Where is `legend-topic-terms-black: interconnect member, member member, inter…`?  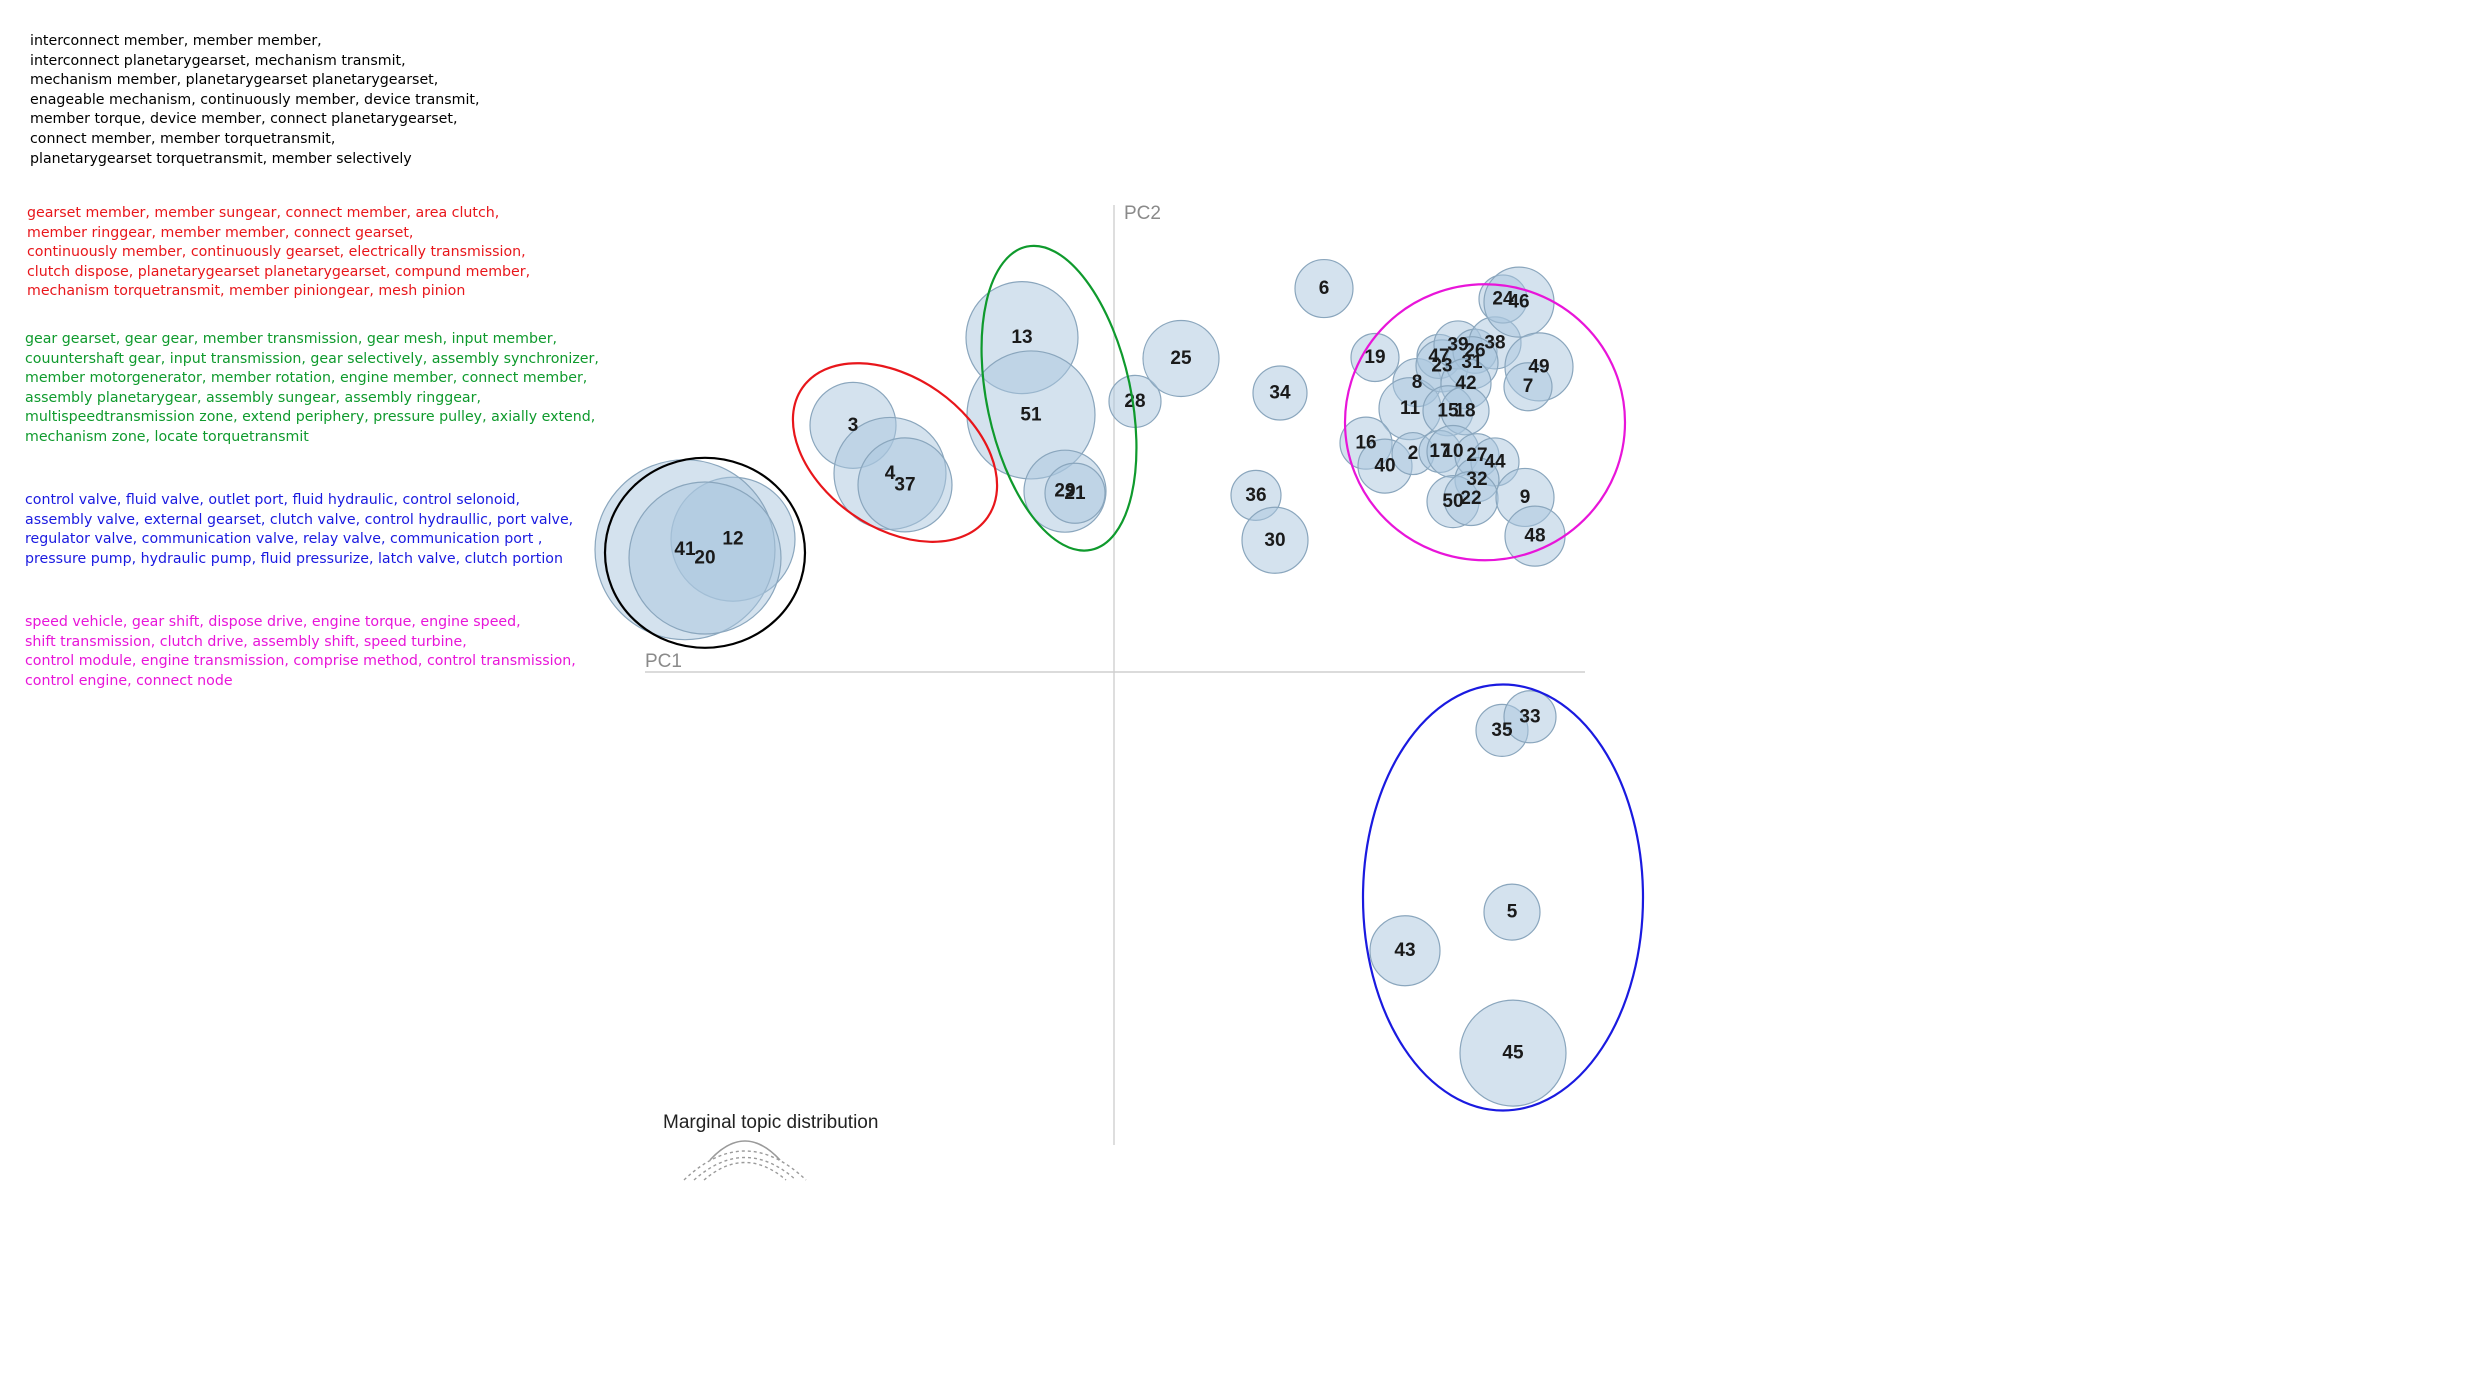
legend-topic-terms-black: interconnect member, member member, inter… is located at coordinates (330, 100).